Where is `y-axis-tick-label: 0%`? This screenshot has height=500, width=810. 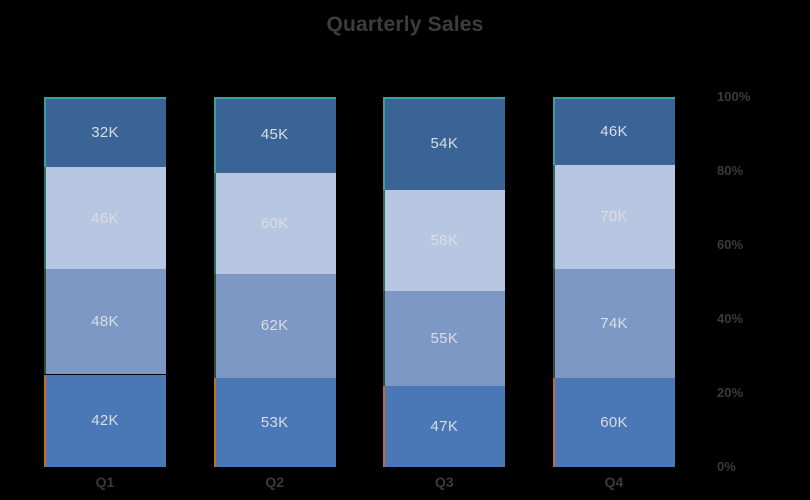 y-axis-tick-label: 0% is located at coordinates (726, 466).